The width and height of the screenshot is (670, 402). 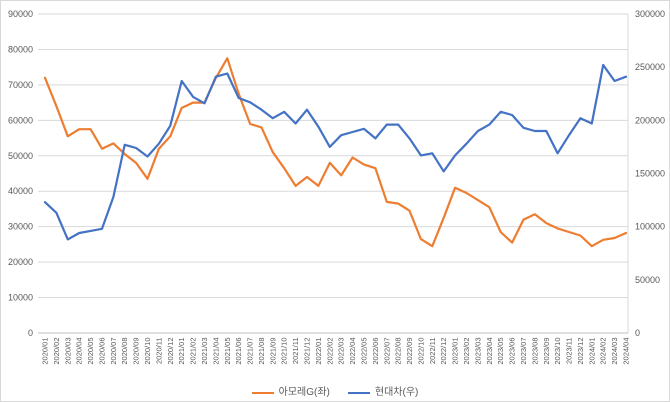 I want to click on x-axis-tick-label: 2021/12, so click(x=307, y=351).